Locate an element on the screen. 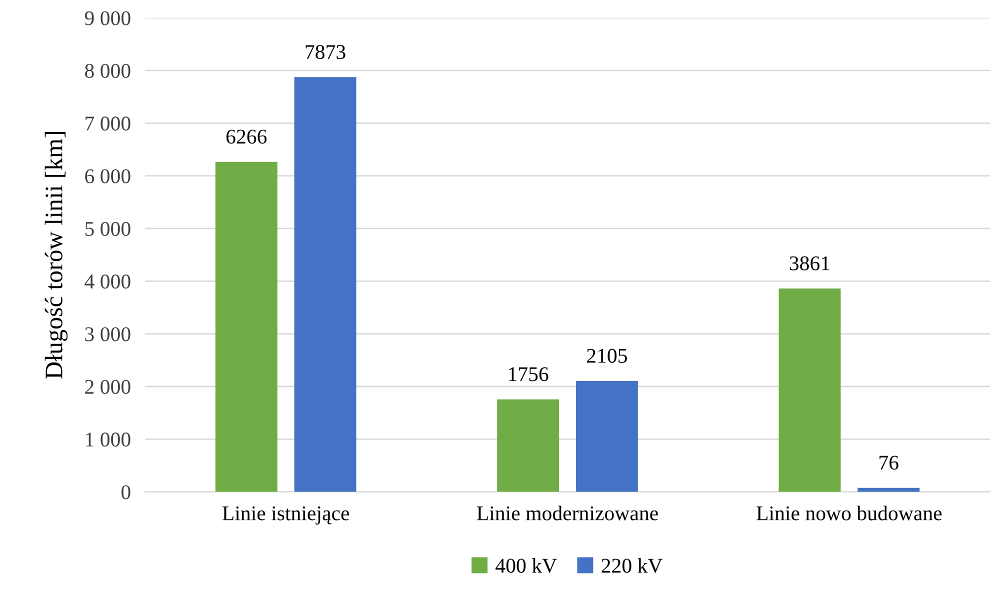 The image size is (1000, 594). x-tick-label: Linie modernizowane is located at coordinates (567, 513).